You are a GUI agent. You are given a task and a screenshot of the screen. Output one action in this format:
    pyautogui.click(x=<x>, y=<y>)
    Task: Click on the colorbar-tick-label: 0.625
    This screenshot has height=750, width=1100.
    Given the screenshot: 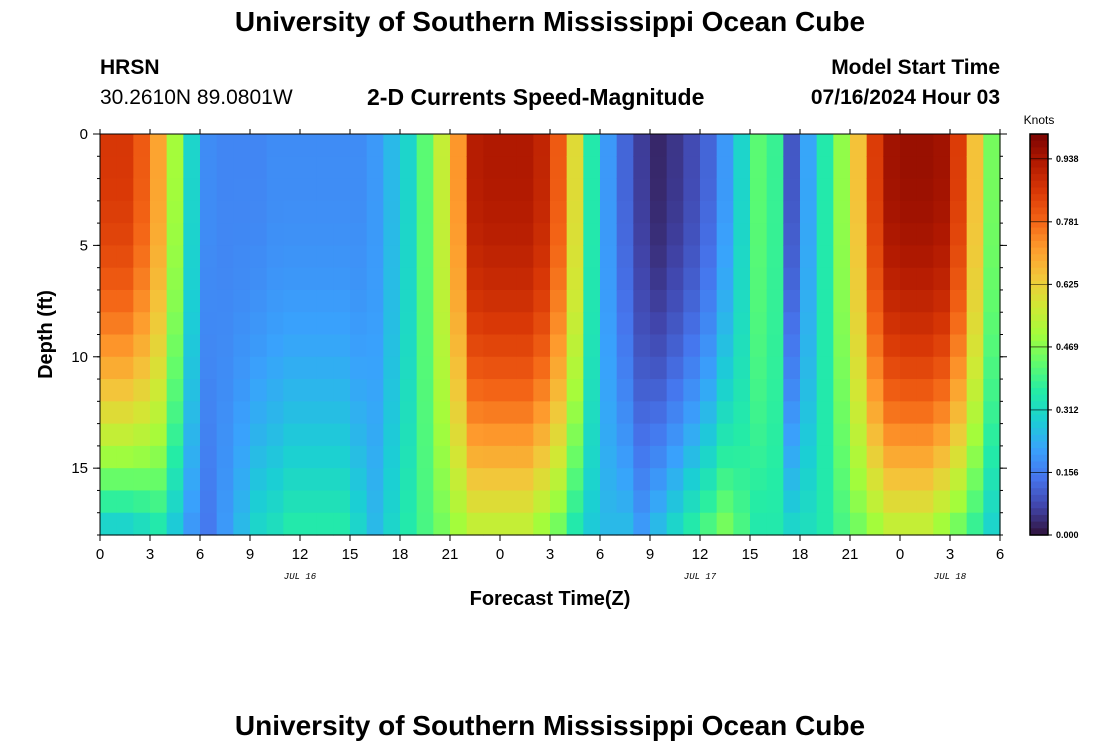 What is the action you would take?
    pyautogui.click(x=1067, y=284)
    